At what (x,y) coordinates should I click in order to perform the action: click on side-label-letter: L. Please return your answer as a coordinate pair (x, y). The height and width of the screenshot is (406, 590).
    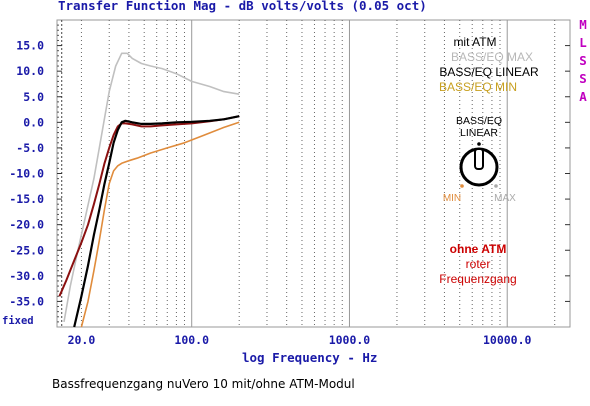
    Looking at the image, I should click on (583, 42).